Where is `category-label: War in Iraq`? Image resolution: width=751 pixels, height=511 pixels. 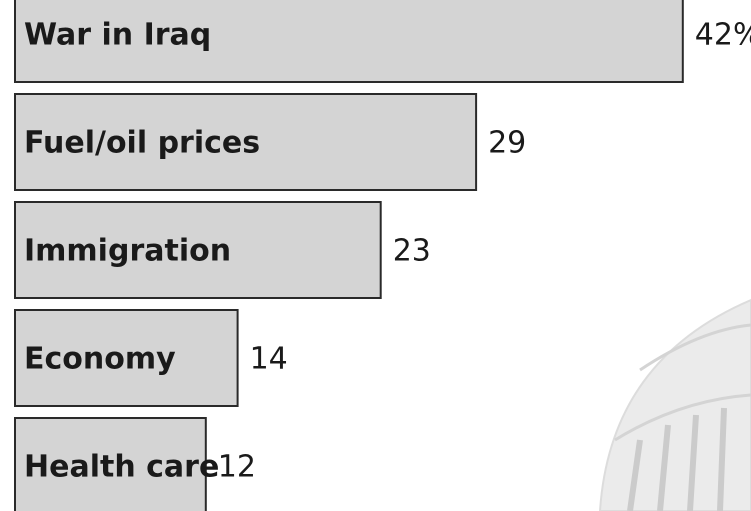 category-label: War in Iraq is located at coordinates (117, 35).